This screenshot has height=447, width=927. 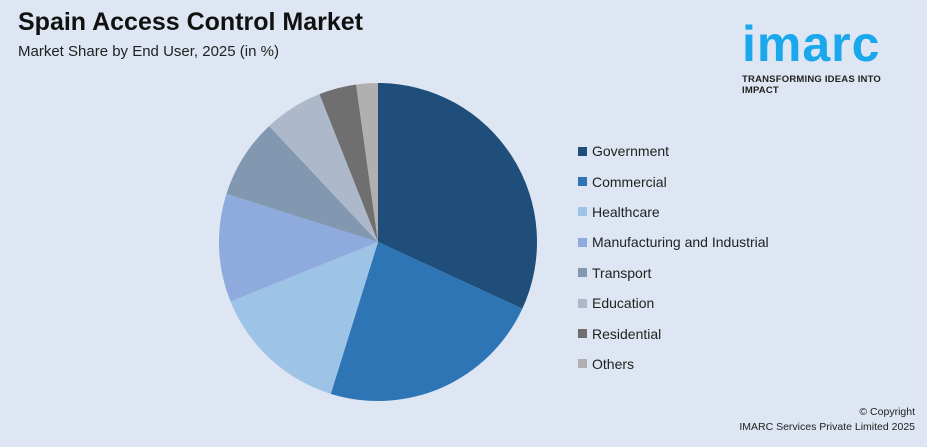 I want to click on legend-item: Healthcare, so click(x=673, y=212).